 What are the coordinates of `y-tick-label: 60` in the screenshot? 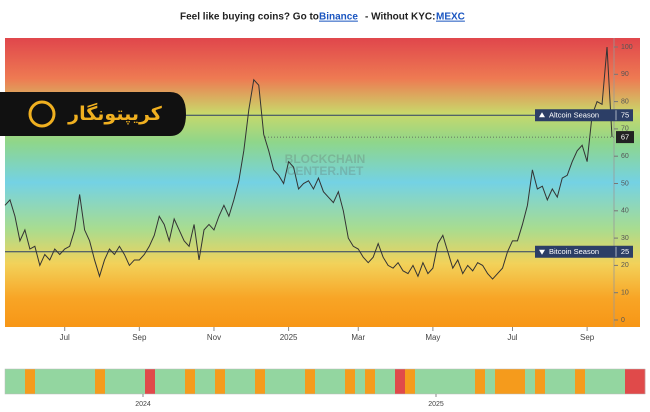 It's located at (625, 156).